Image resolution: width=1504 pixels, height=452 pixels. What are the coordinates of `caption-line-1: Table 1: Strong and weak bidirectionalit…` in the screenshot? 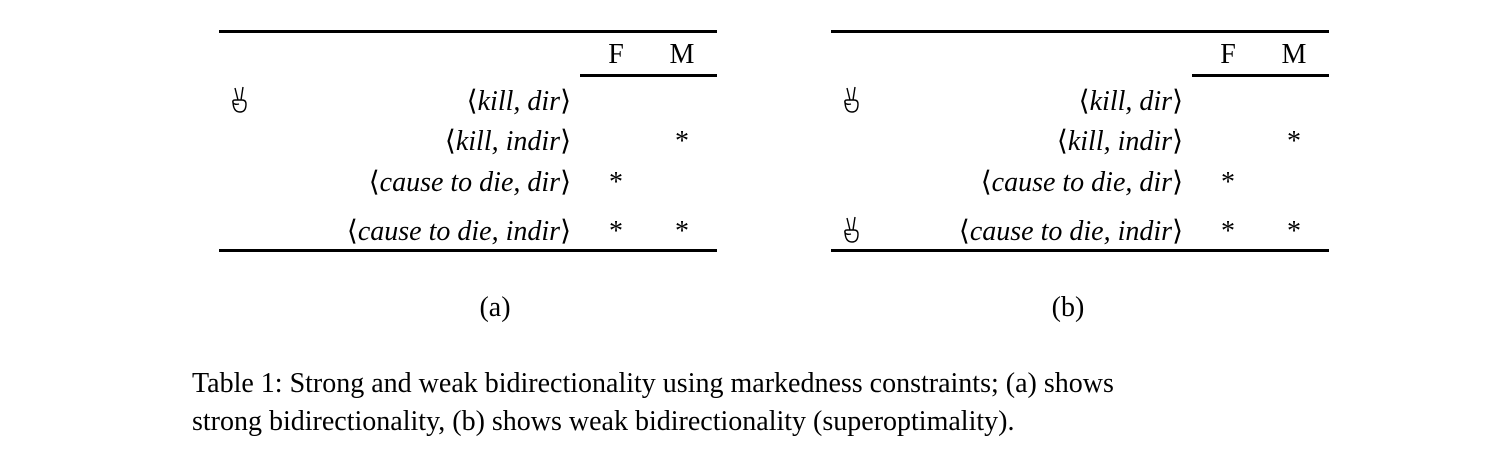 It's located at (653, 383).